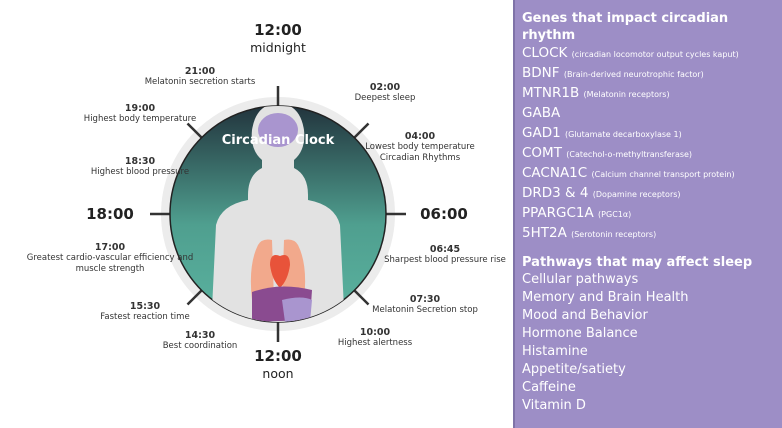 The image size is (782, 428). What do you see at coordinates (555, 173) in the screenshot?
I see `gene-name: CACNA1C` at bounding box center [555, 173].